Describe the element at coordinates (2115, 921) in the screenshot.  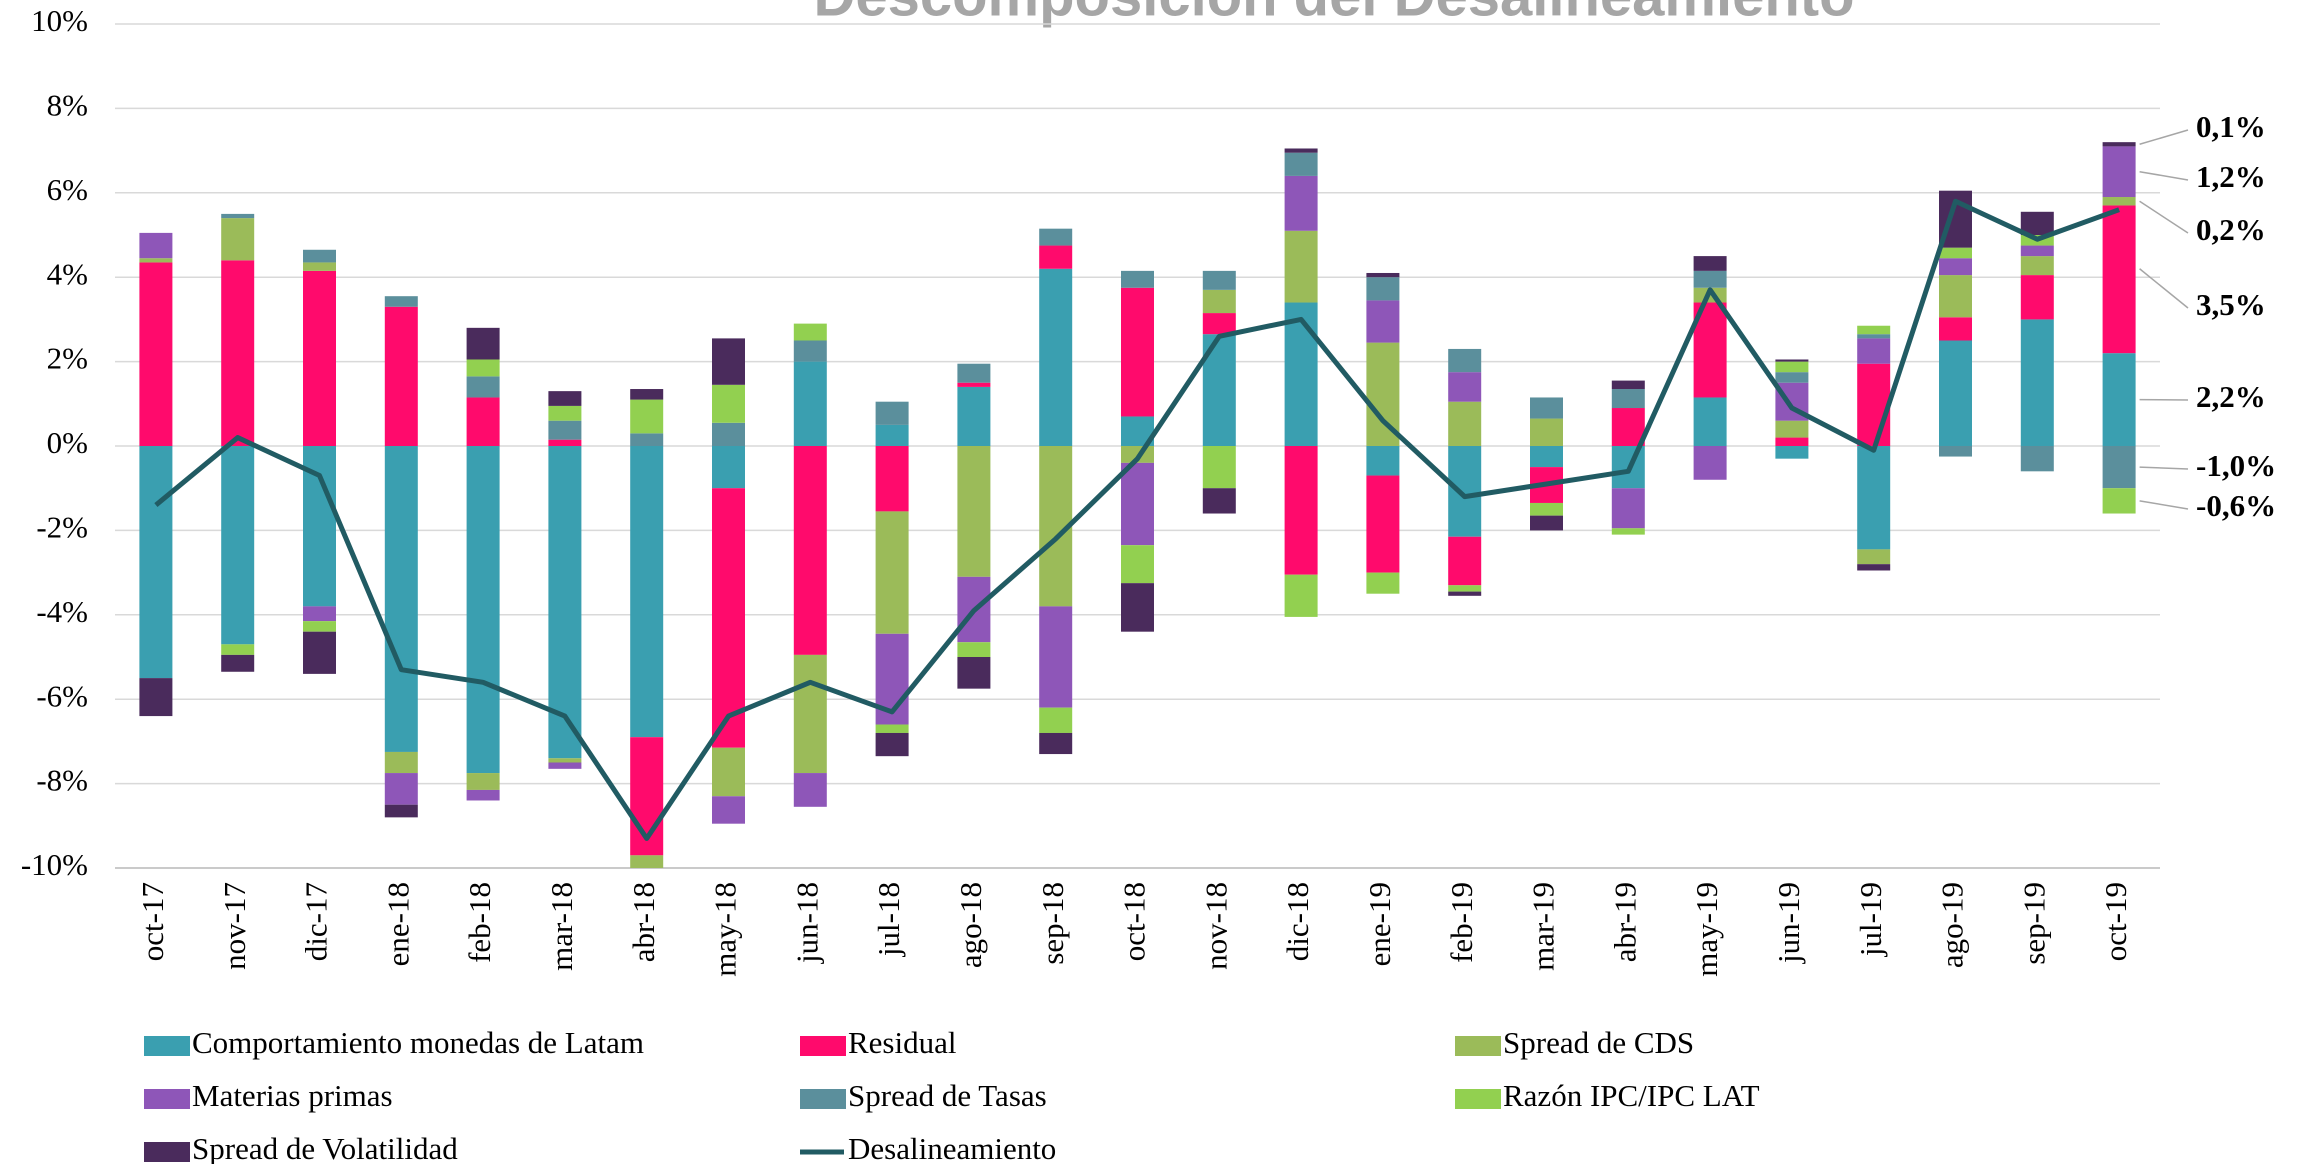
I see `x-tick-label: oct-19` at that location.